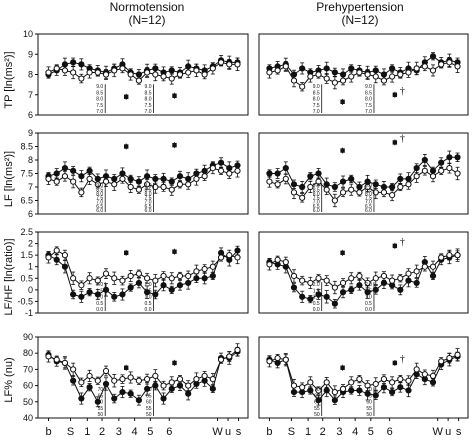  What do you see at coordinates (269, 432) in the screenshot?
I see `x-tick-label: b` at bounding box center [269, 432].